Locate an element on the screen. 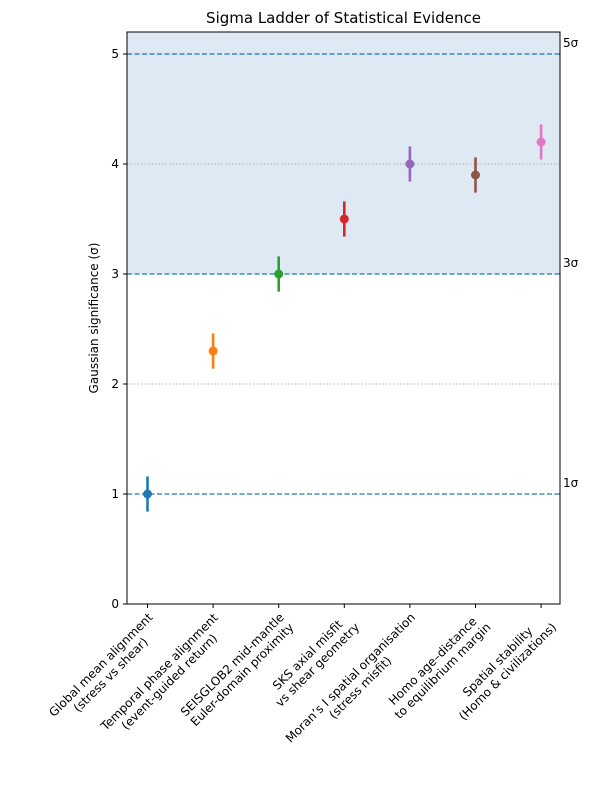 The height and width of the screenshot is (790, 589). y-tick-label: 5 is located at coordinates (115, 54).